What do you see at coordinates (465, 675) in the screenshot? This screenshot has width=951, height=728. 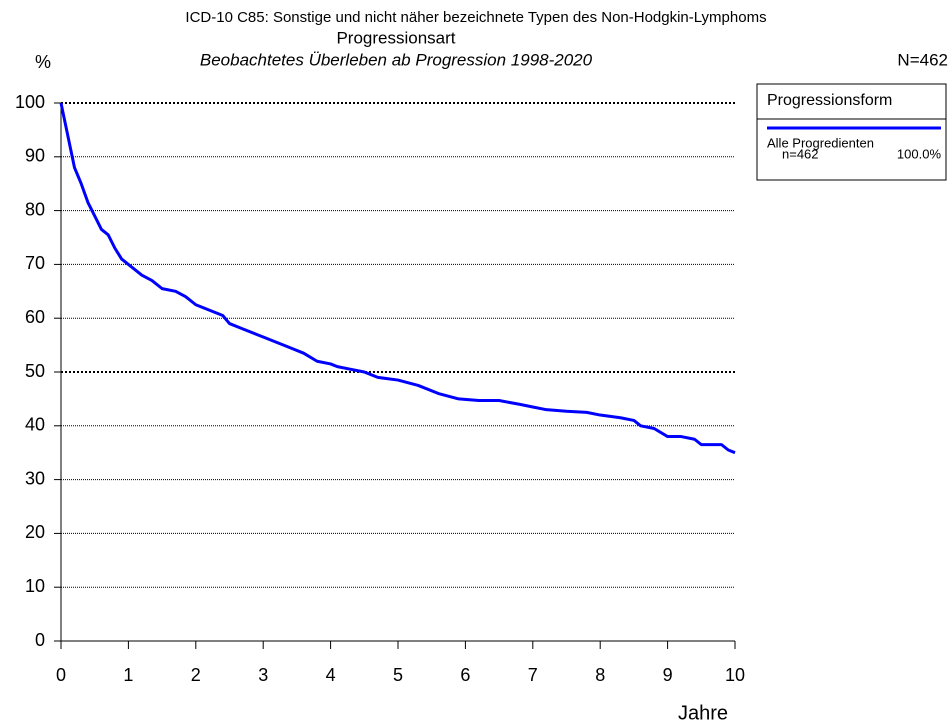 I see `x-tick-label: 6` at bounding box center [465, 675].